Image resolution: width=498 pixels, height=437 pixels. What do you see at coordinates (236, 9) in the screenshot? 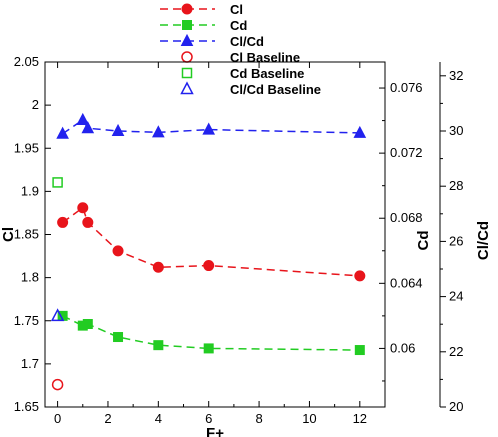
I see `legend-cl-label: Cl` at bounding box center [236, 9].